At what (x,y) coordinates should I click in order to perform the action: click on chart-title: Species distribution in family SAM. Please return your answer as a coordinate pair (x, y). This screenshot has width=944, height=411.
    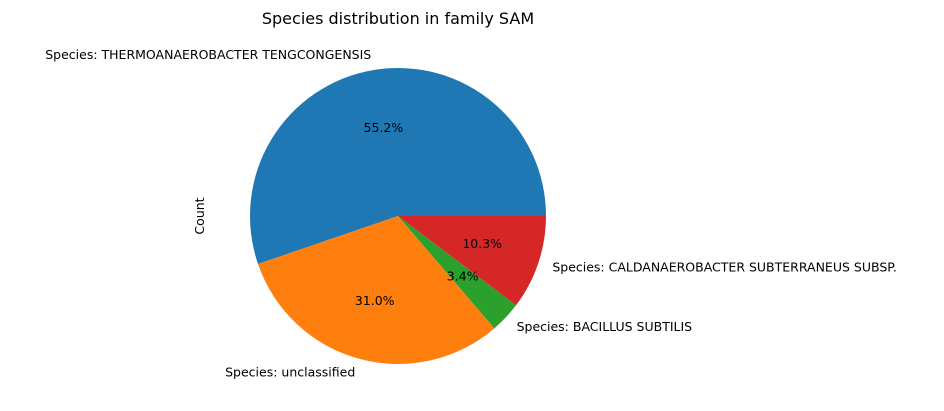
    Looking at the image, I should click on (398, 18).